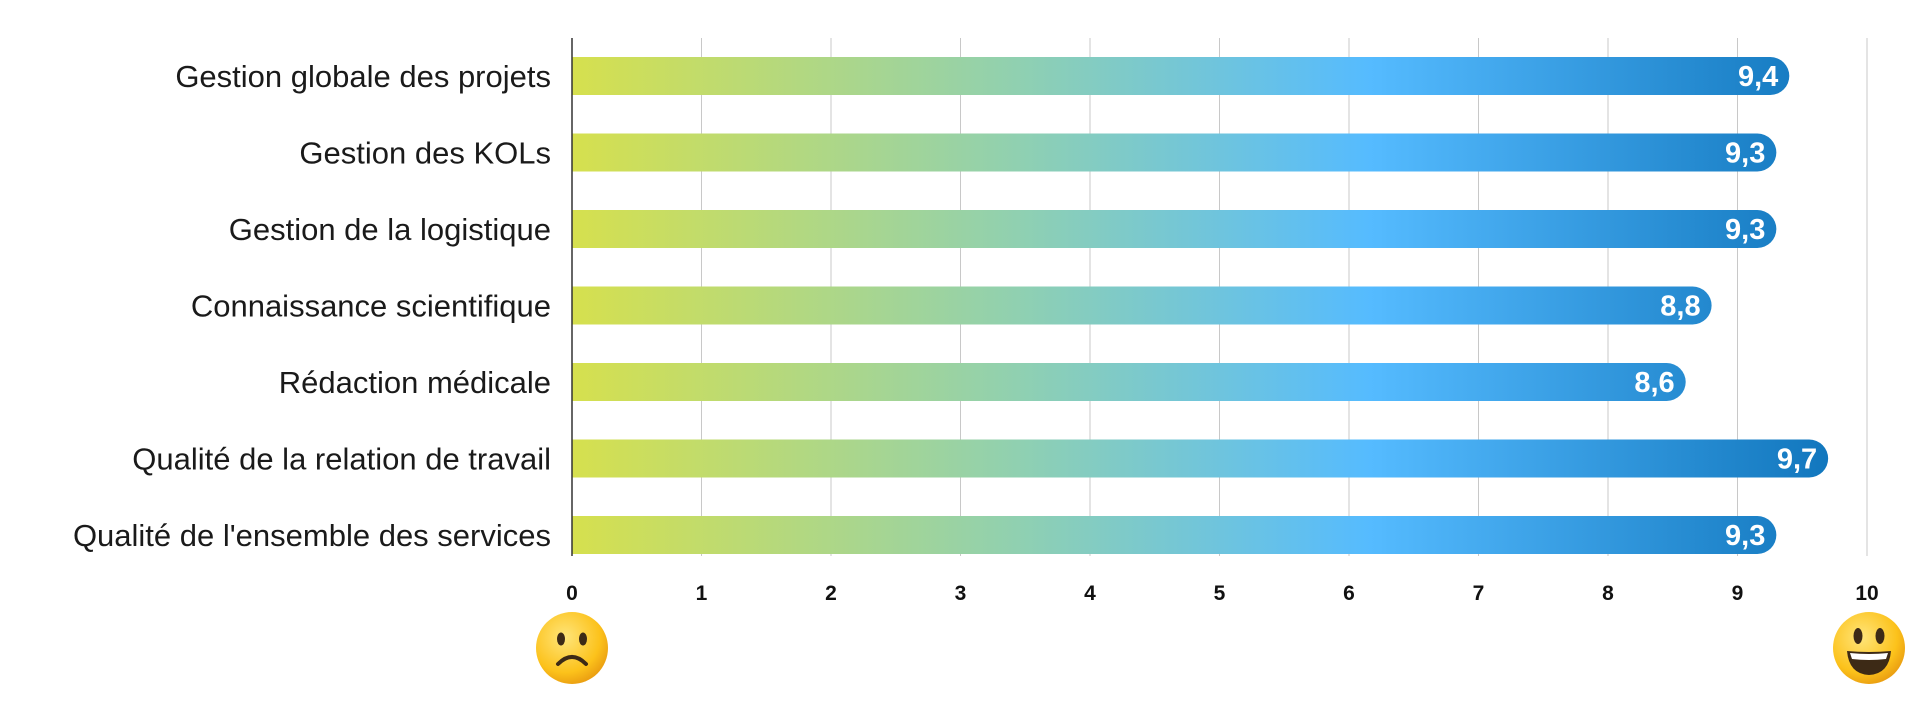  I want to click on x-tick-label: 6, so click(1349, 593).